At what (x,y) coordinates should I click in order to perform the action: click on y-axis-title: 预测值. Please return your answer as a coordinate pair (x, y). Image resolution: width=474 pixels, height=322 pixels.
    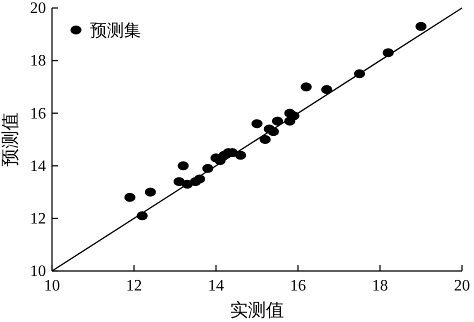
    Looking at the image, I should click on (10, 139).